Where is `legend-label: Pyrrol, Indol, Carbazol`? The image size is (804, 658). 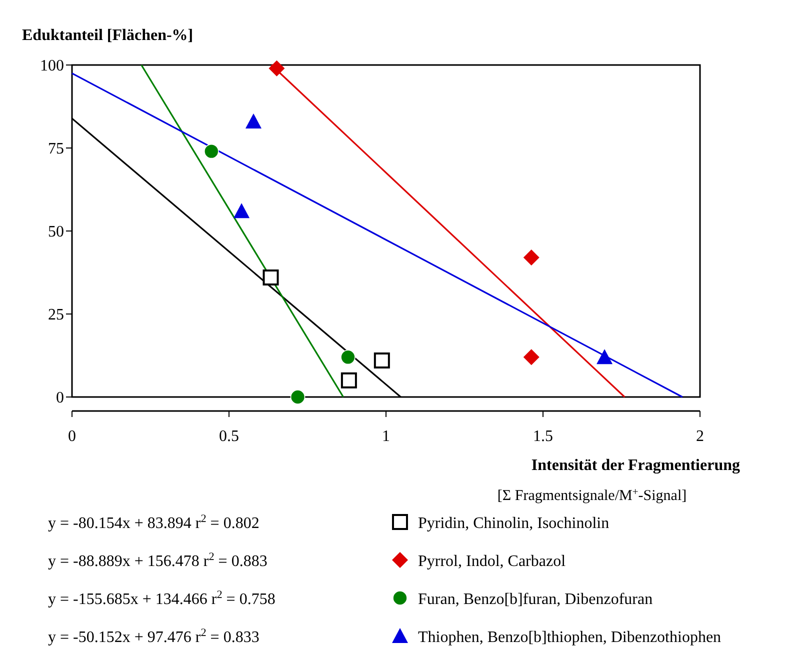 legend-label: Pyrrol, Indol, Carbazol is located at coordinates (492, 561).